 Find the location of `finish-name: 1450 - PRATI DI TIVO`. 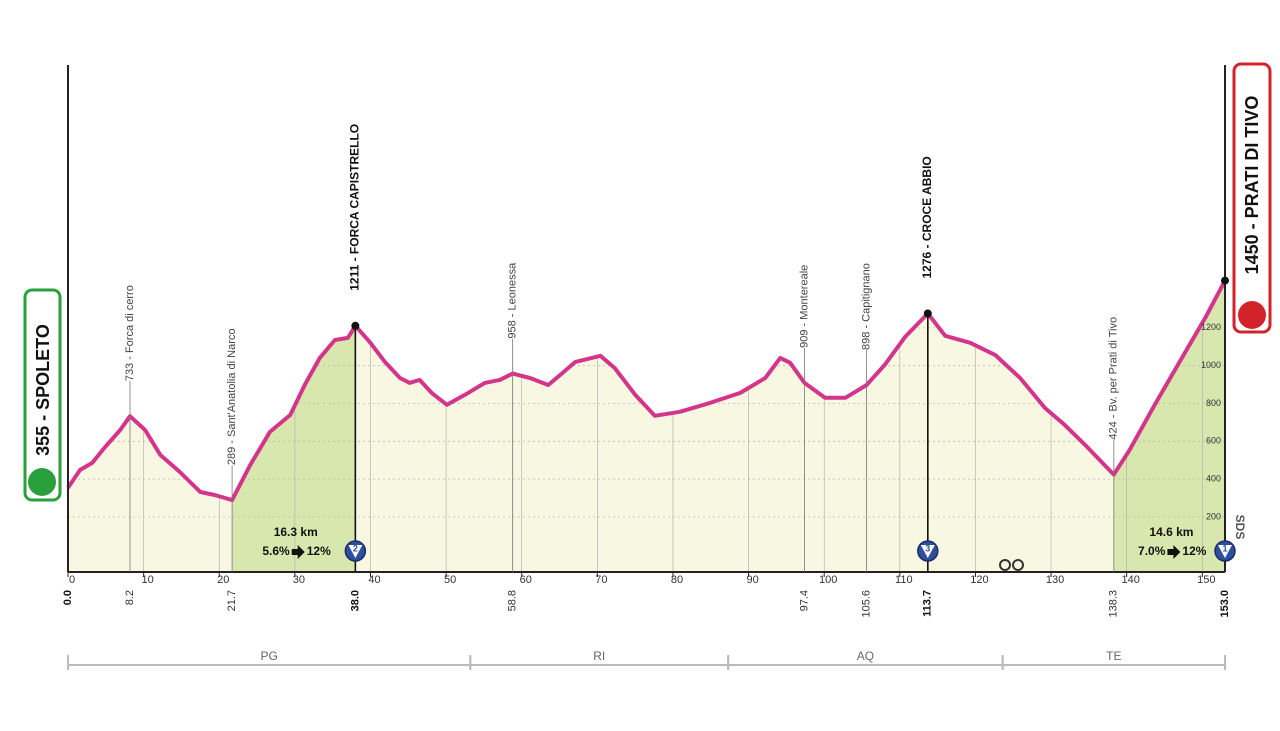

finish-name: 1450 - PRATI DI TIVO is located at coordinates (1252, 185).